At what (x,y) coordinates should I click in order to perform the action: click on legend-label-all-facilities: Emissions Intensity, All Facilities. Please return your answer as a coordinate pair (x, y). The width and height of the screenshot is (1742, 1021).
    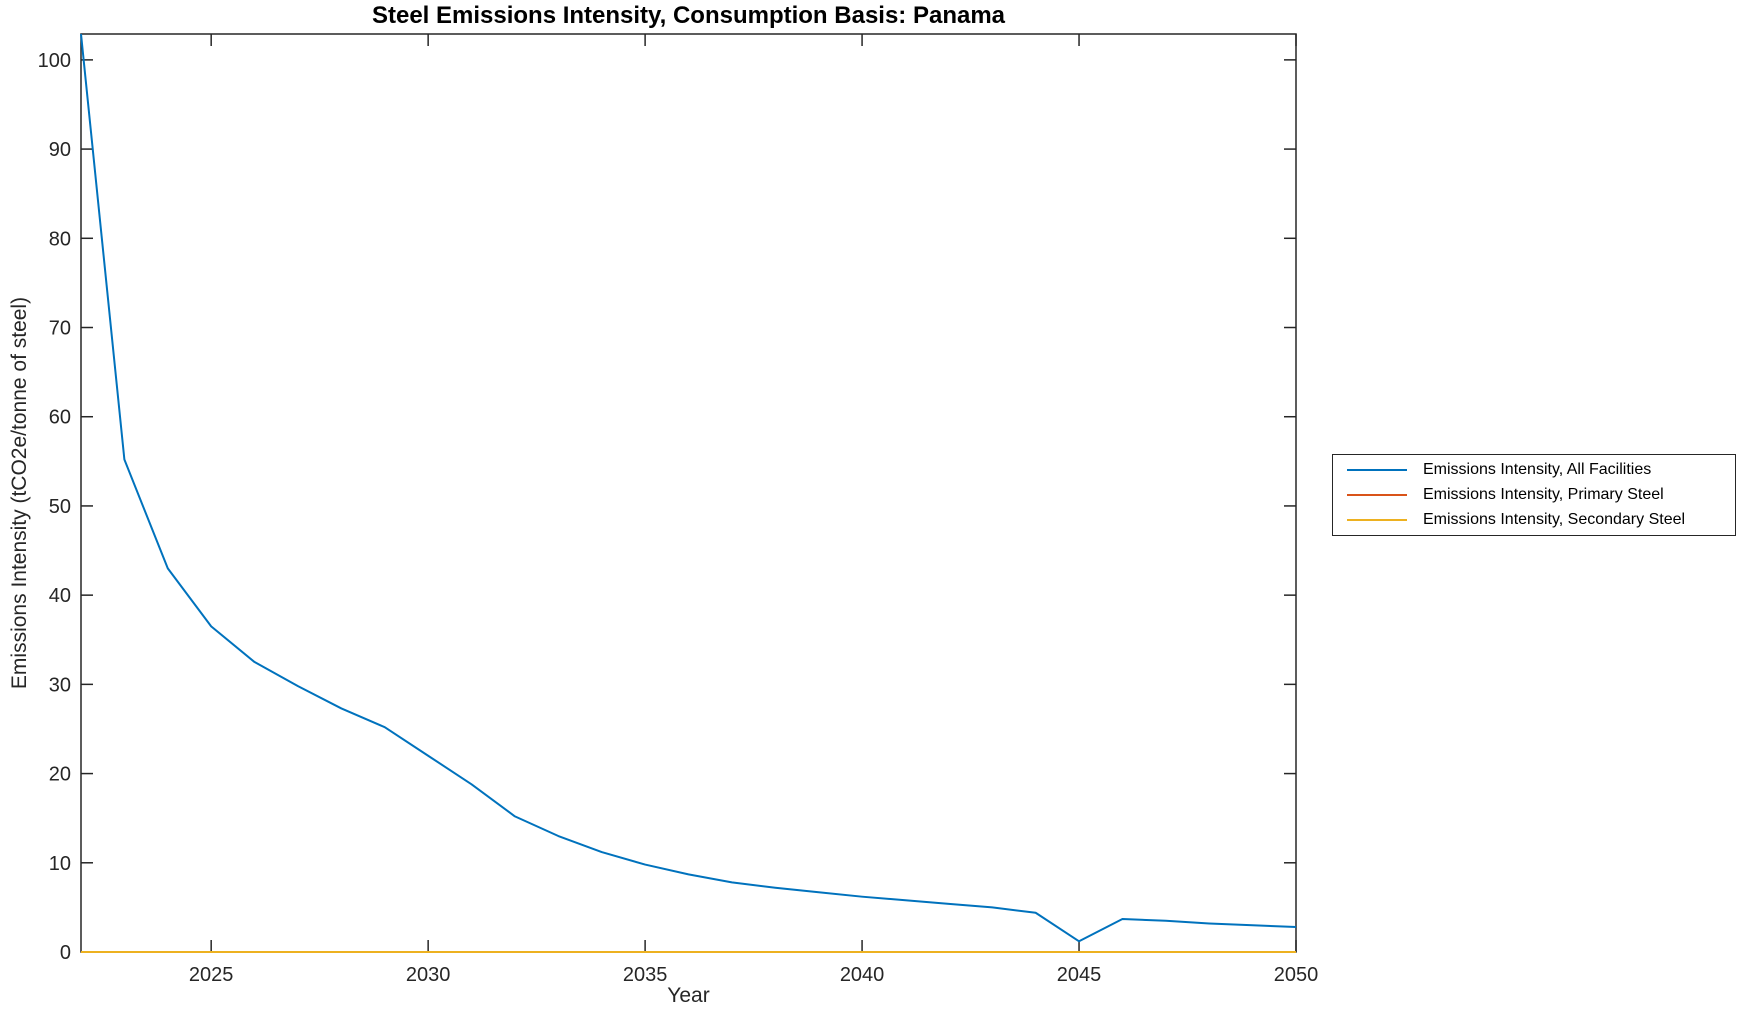
    Looking at the image, I should click on (1537, 469).